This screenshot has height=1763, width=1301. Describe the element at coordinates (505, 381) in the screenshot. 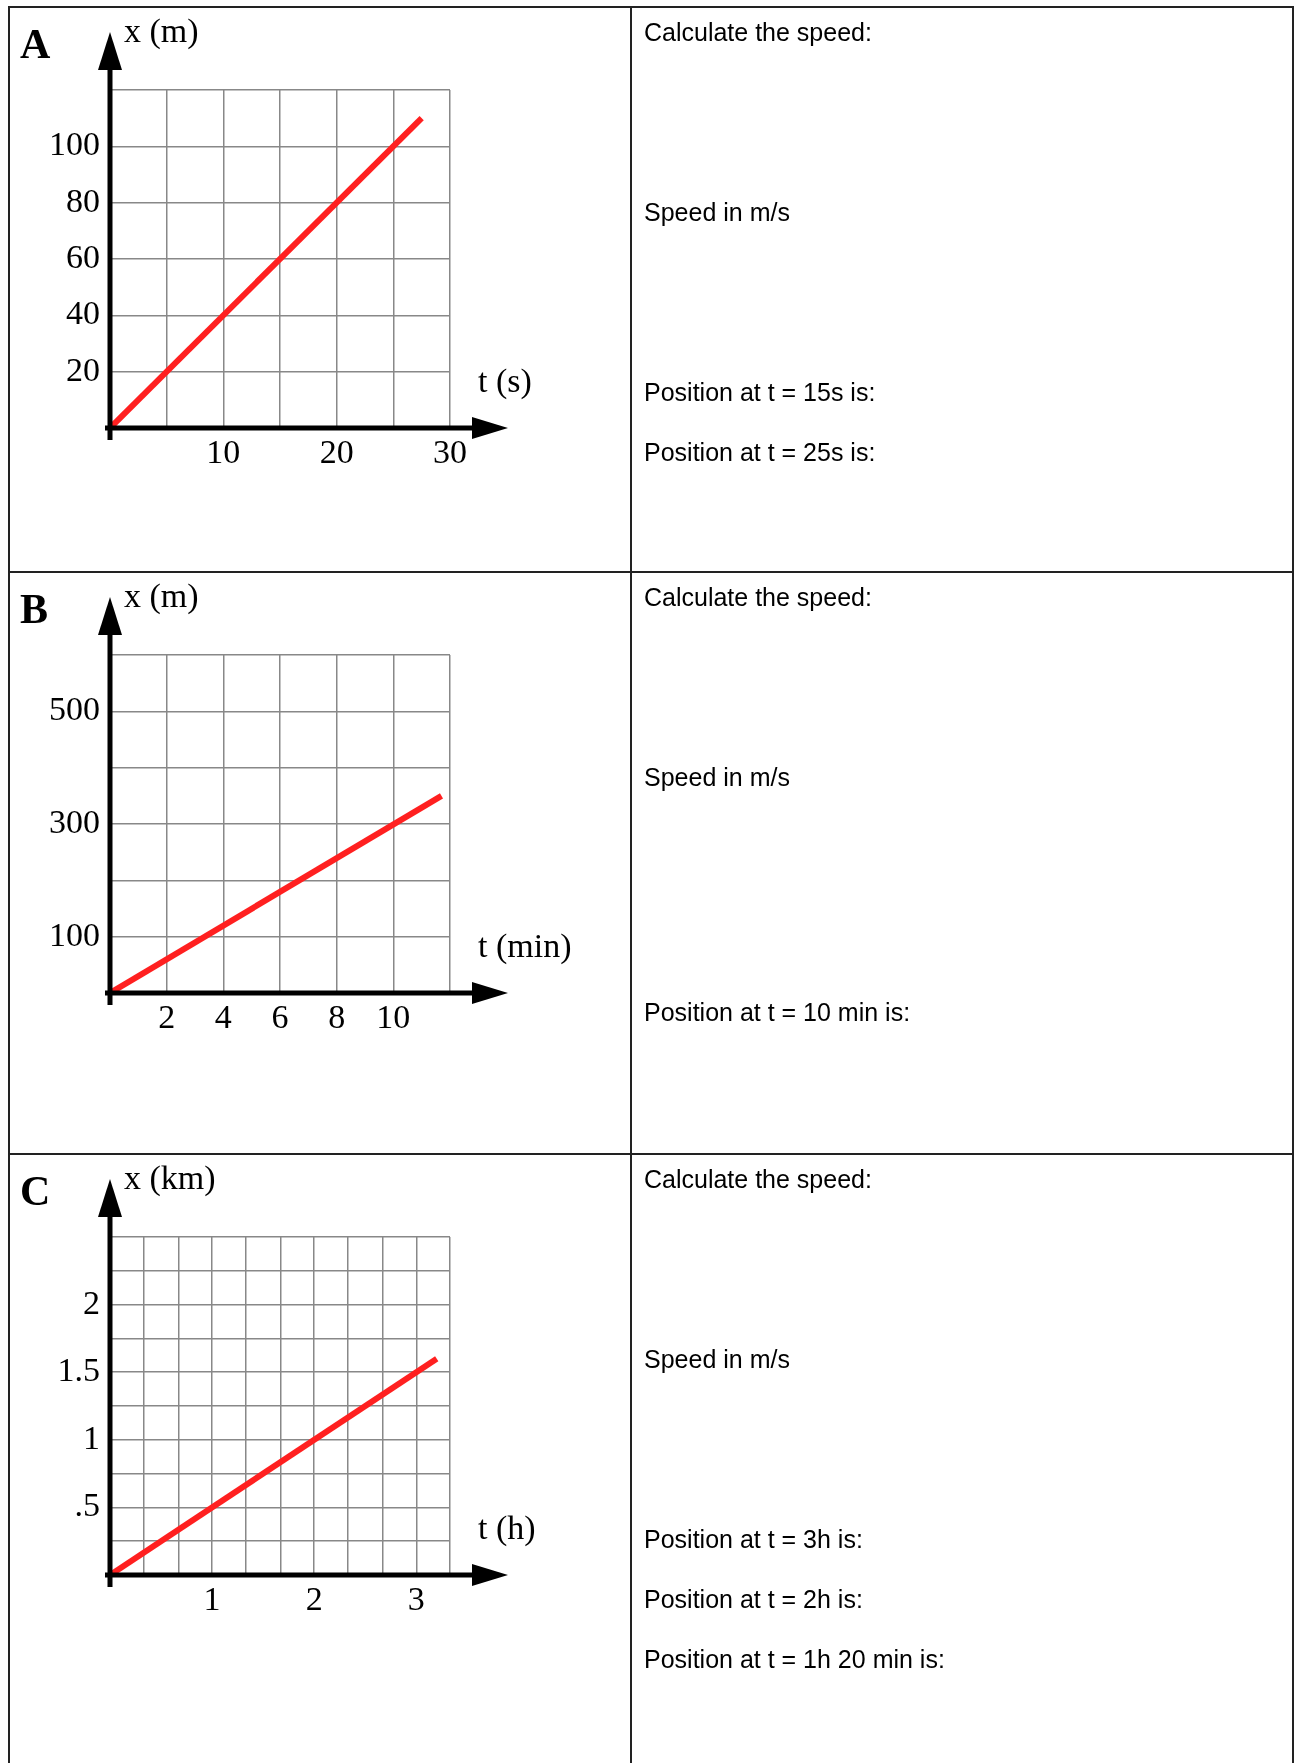

I see `x-axis-title: t (s)` at that location.